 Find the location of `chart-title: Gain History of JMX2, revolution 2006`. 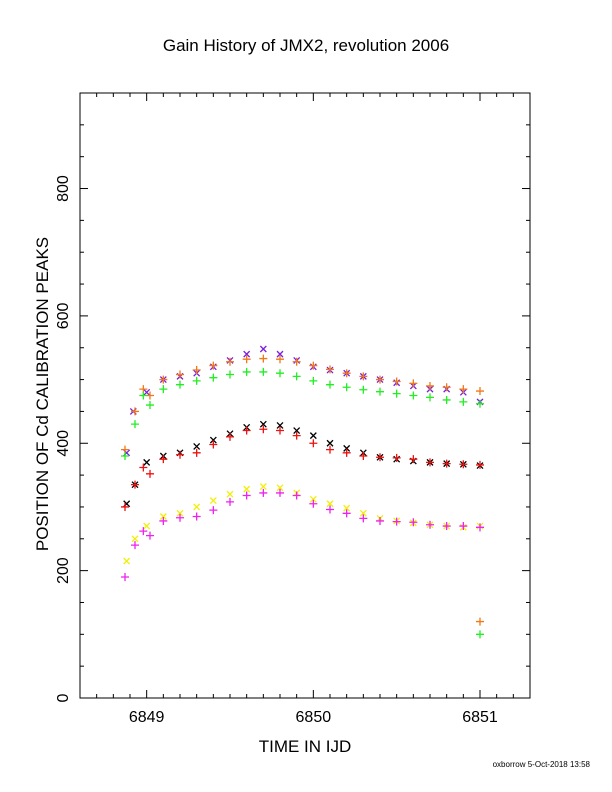

chart-title: Gain History of JMX2, revolution 2006 is located at coordinates (306, 45).